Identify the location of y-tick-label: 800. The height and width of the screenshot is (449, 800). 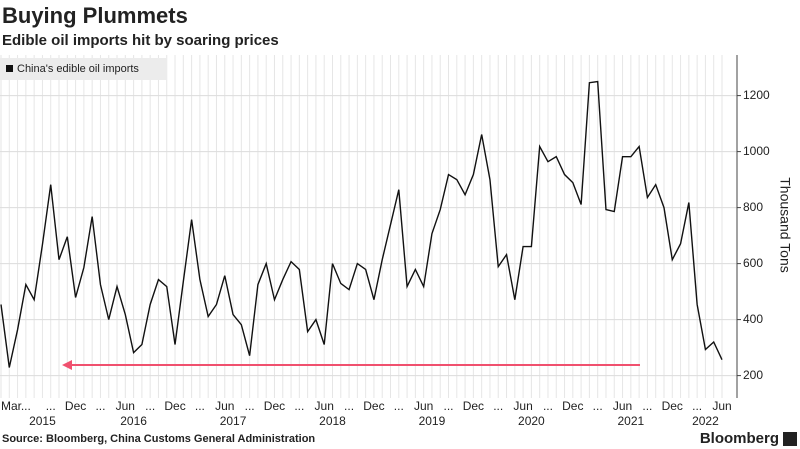
(753, 207).